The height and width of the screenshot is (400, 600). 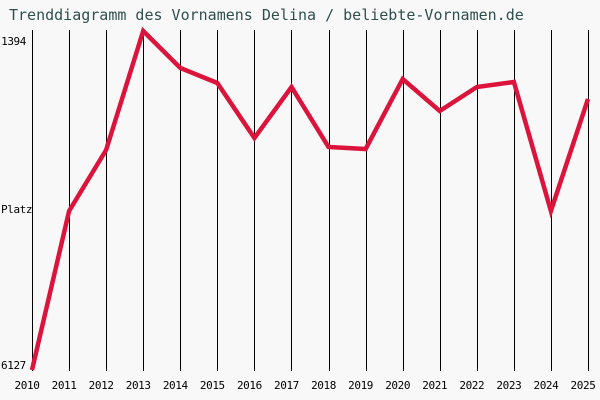 I want to click on x-tick-label-2011: 2011, so click(x=64, y=385).